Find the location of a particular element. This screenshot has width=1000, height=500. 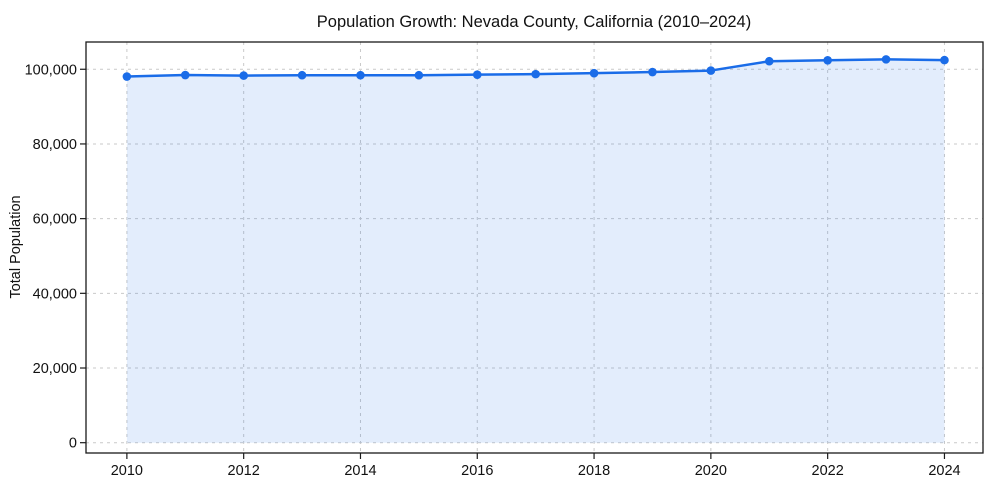

x-tick-label: 2012 is located at coordinates (244, 471).